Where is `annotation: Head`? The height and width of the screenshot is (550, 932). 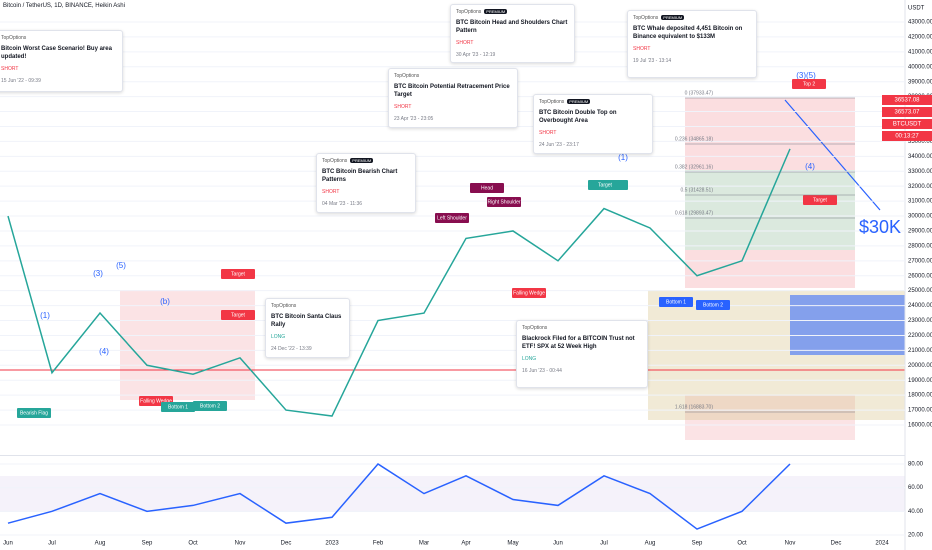
annotation: Head is located at coordinates (487, 188).